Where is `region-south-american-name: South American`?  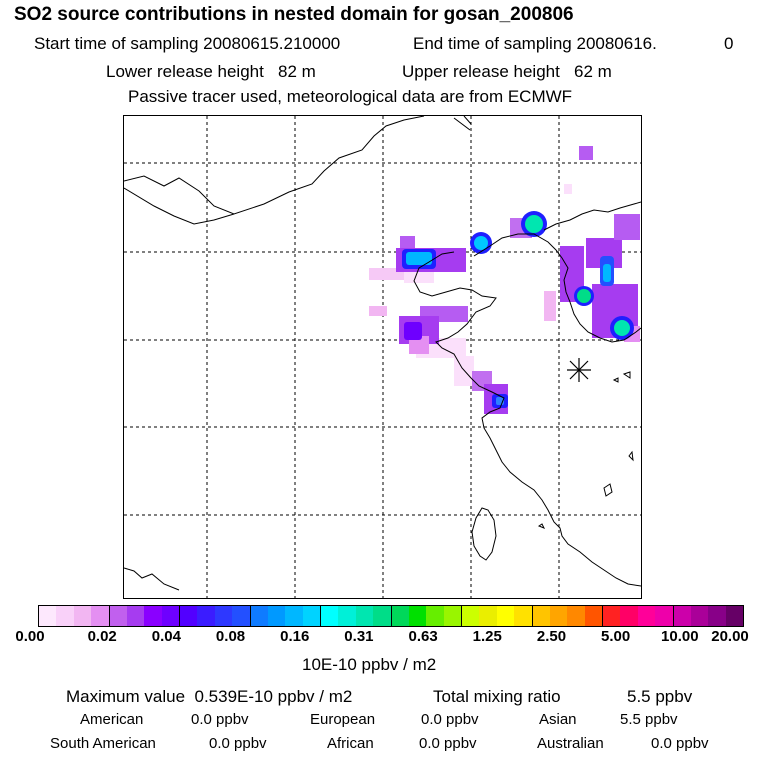 region-south-american-name: South American is located at coordinates (103, 743).